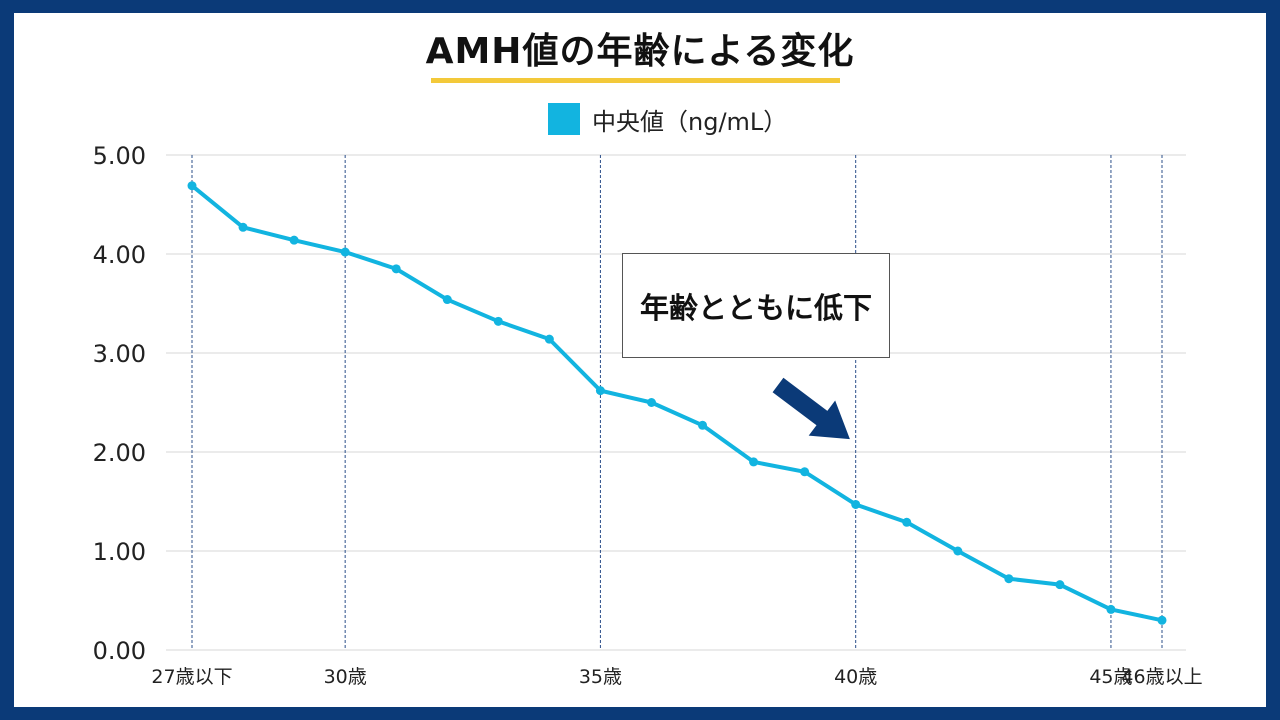 The image size is (1280, 720). Describe the element at coordinates (855, 677) in the screenshot. I see `x-tick-label: 40歳` at that location.